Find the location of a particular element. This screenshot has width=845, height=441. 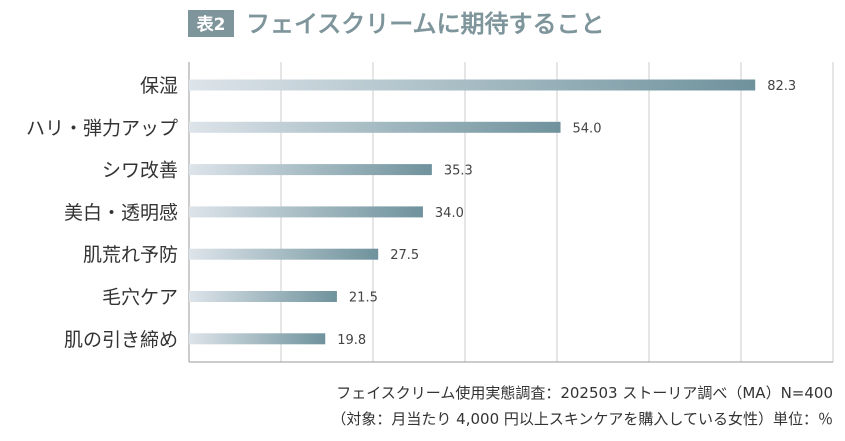

category-label: 美白・透明感 is located at coordinates (121, 213).